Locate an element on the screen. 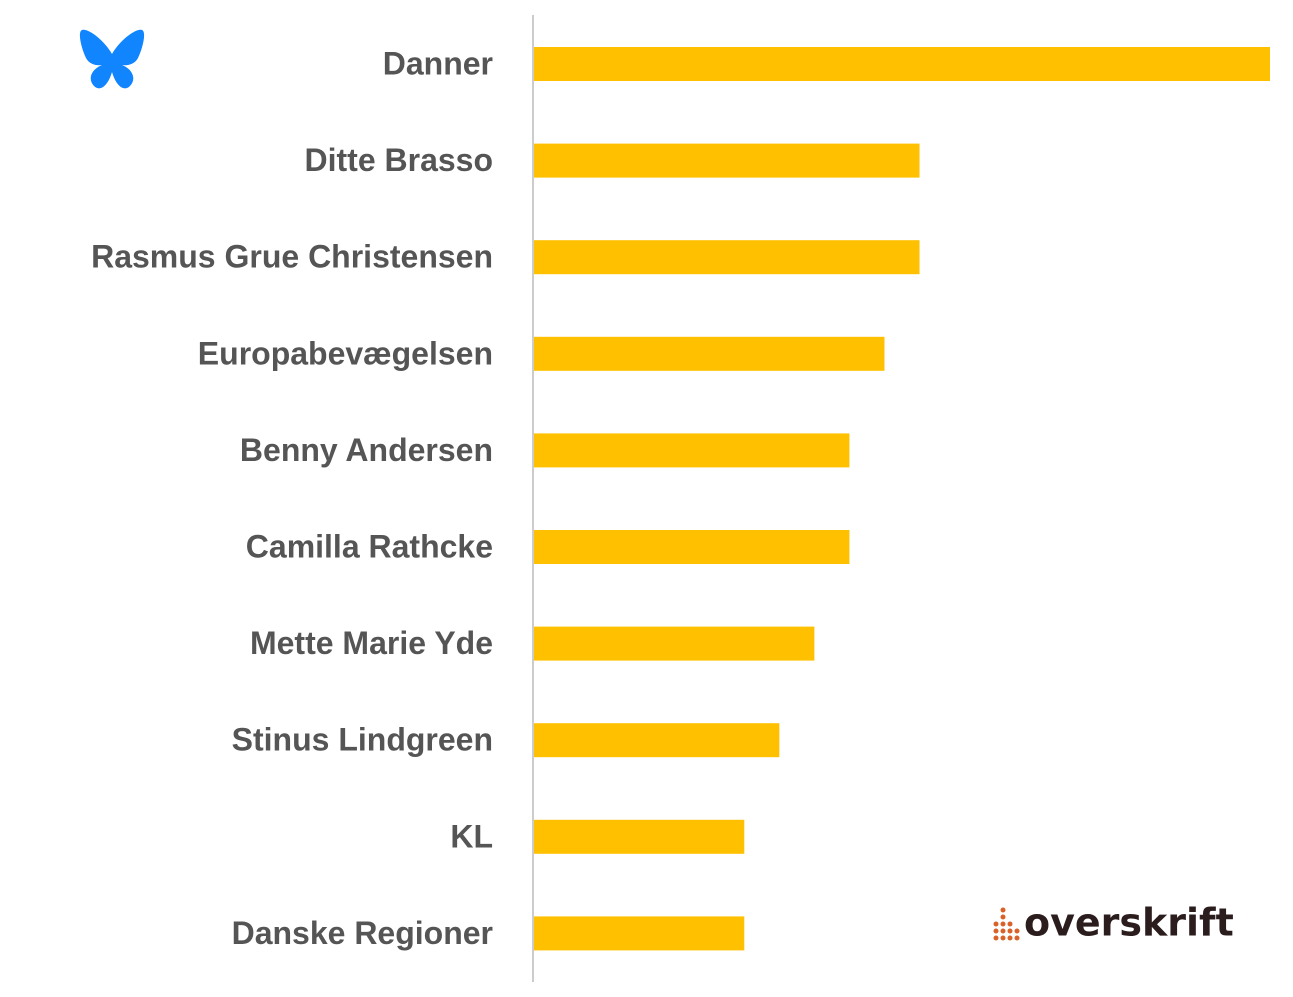  logo-text: overskrift is located at coordinates (1129, 923).